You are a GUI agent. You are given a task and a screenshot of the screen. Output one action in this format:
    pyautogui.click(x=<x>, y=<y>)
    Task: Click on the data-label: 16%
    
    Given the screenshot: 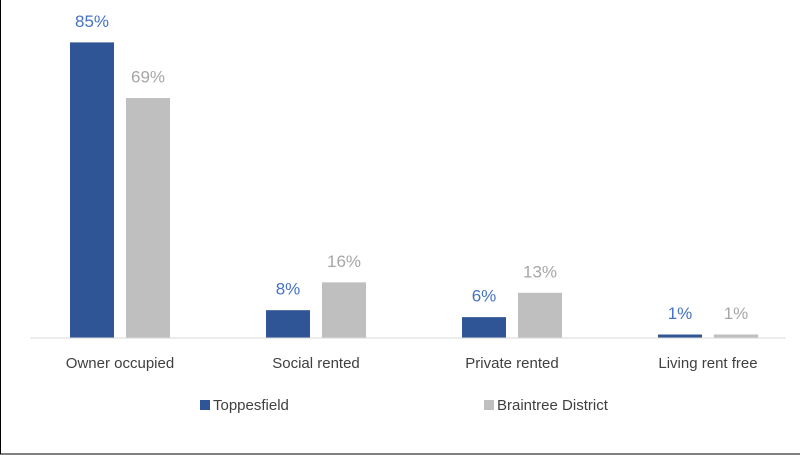 What is the action you would take?
    pyautogui.click(x=344, y=261)
    